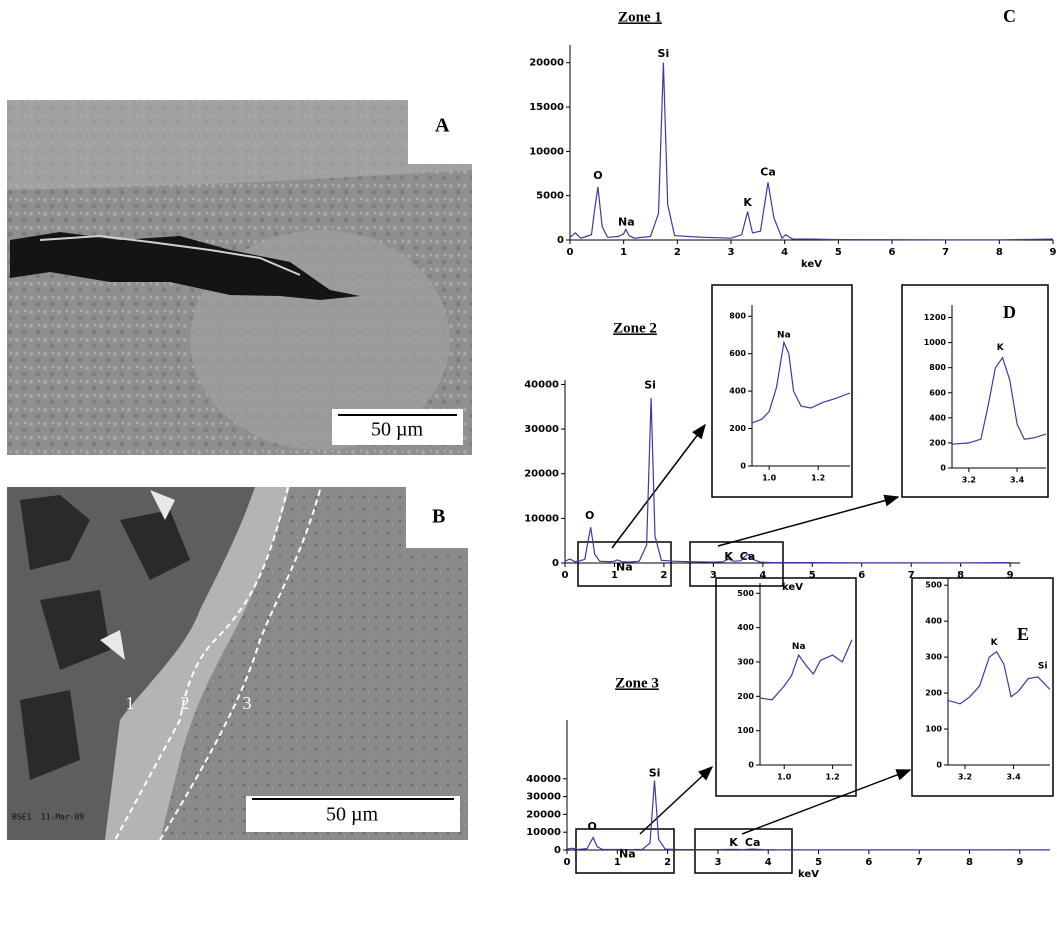 This screenshot has height=945, width=1057. I want to click on panel-label: B, so click(438, 517).